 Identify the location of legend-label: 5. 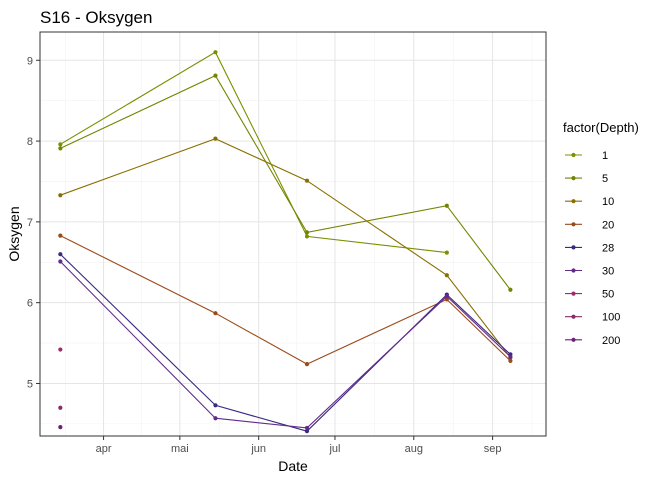
(605, 179).